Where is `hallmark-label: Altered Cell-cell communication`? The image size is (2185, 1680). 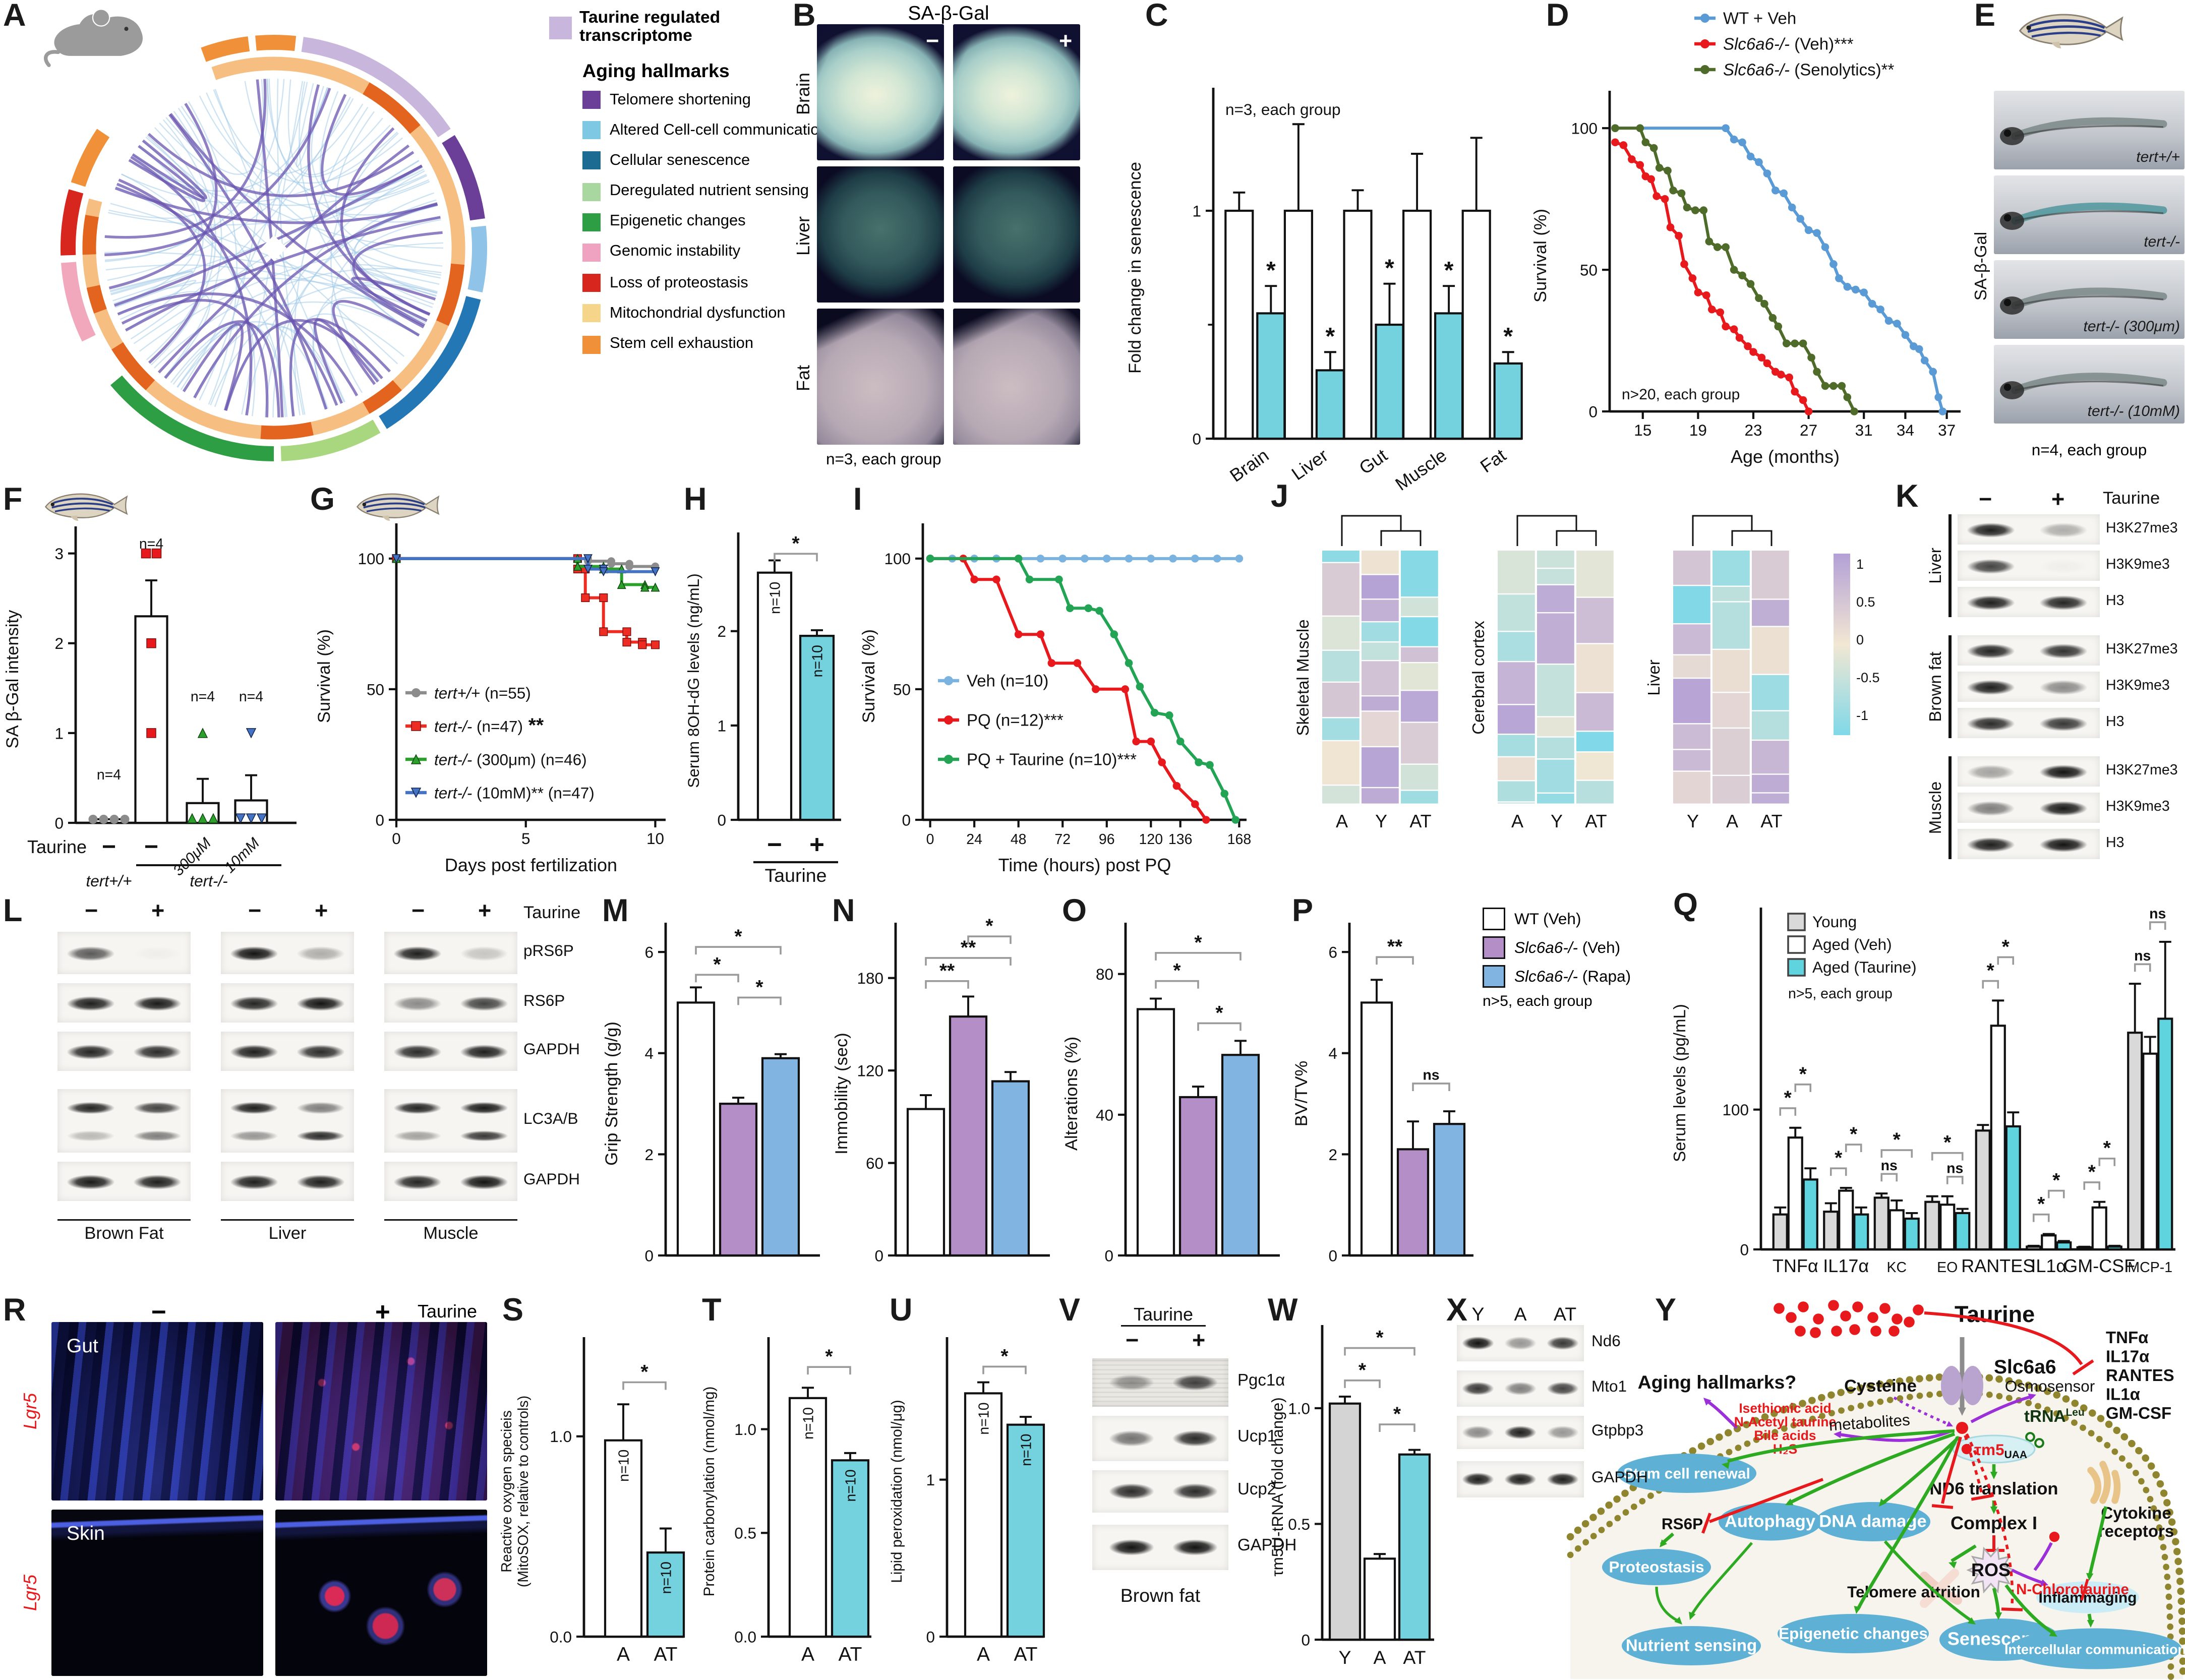 hallmark-label: Altered Cell-cell communication is located at coordinates (719, 130).